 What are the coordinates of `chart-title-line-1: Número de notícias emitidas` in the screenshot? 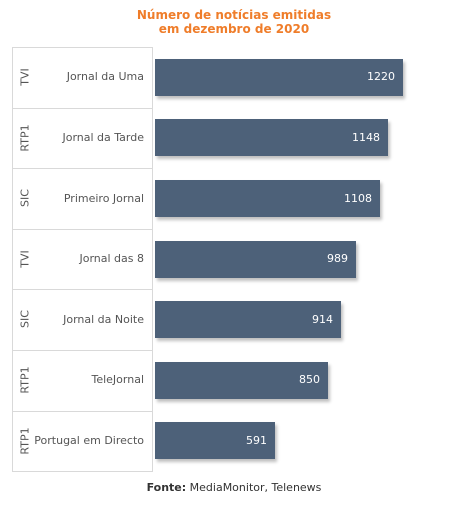 It's located at (234, 15).